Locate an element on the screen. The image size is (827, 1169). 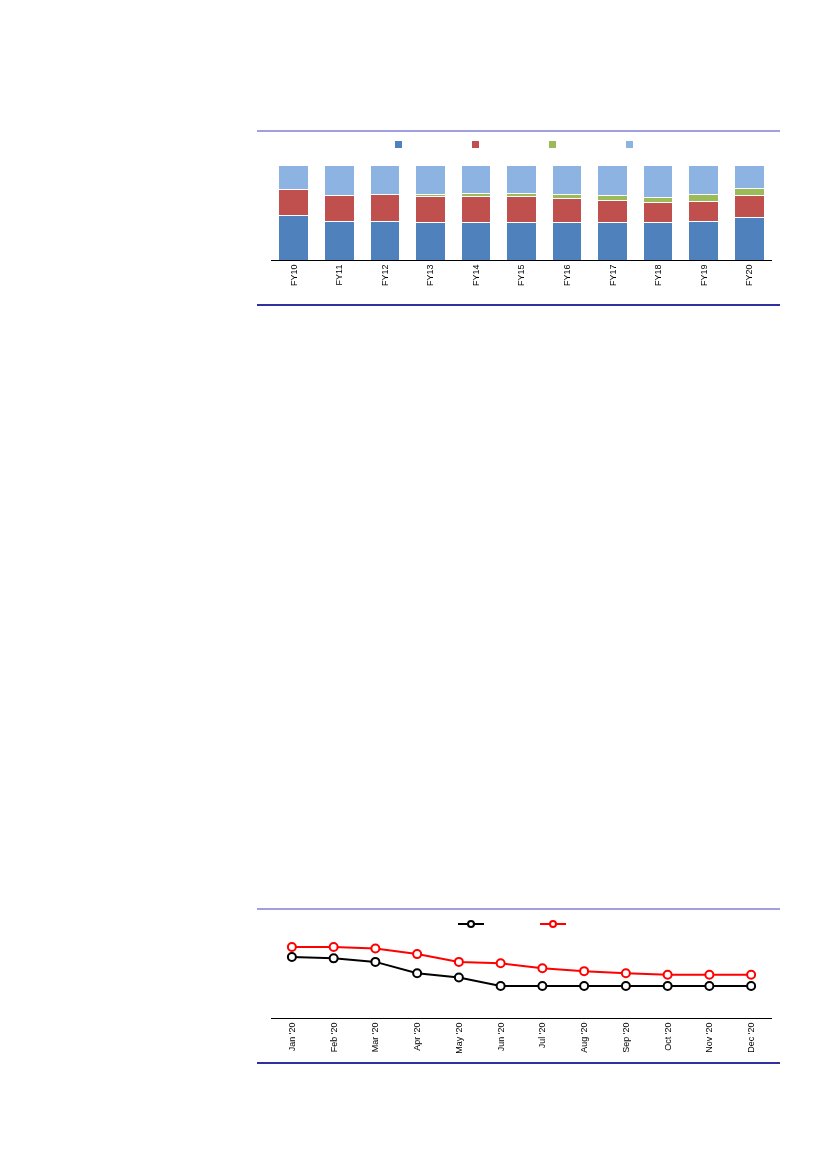
x-tick-label: Oct '20 is located at coordinates (667, 1036).